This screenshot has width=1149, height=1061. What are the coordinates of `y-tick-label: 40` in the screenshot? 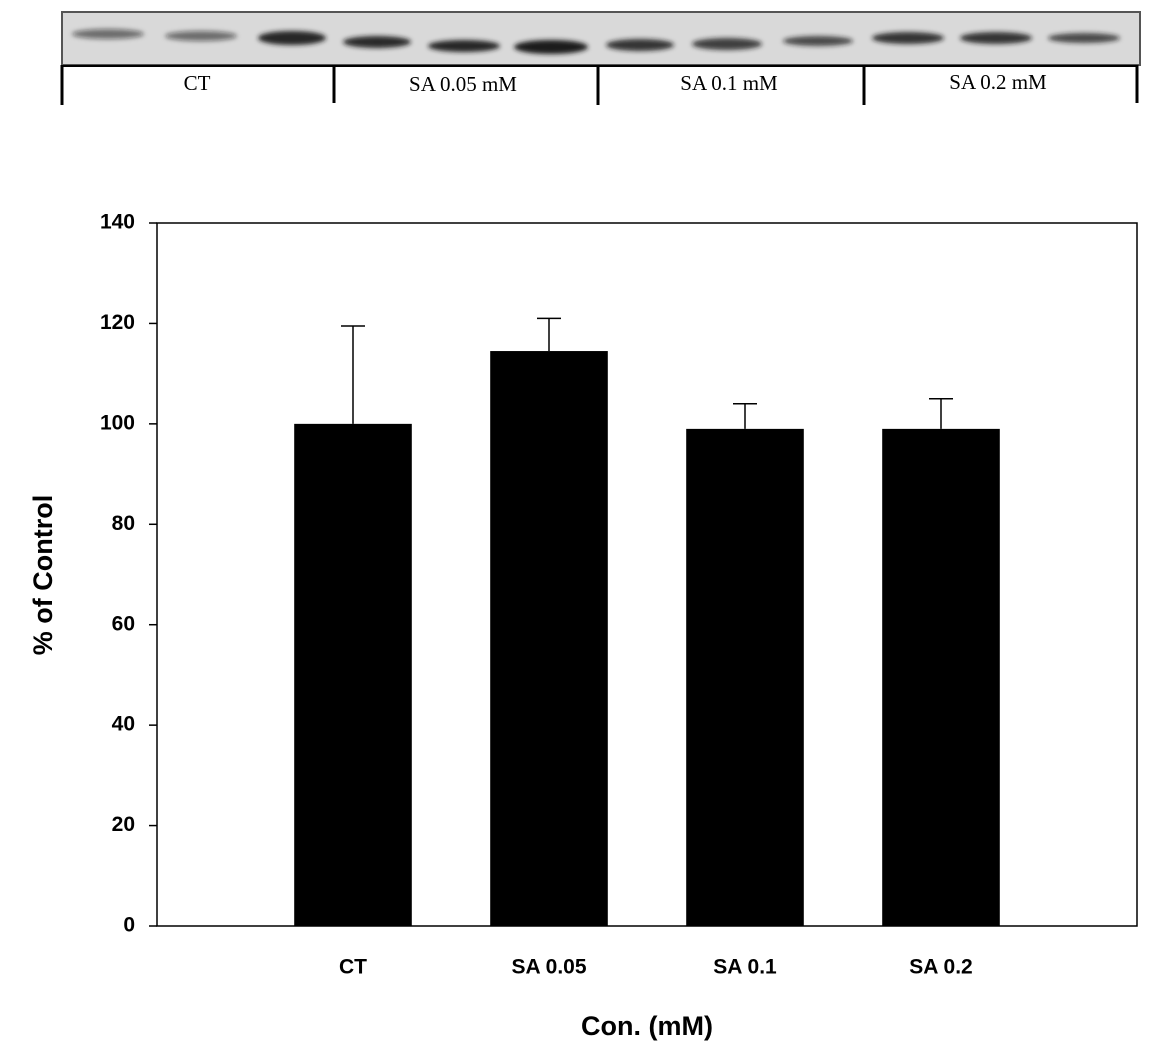 It's located at (123, 724).